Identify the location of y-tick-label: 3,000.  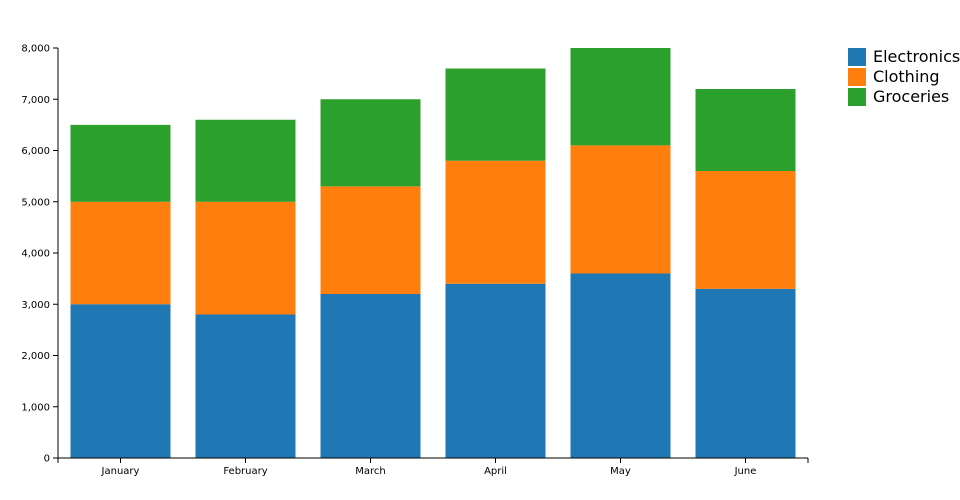
(35, 305).